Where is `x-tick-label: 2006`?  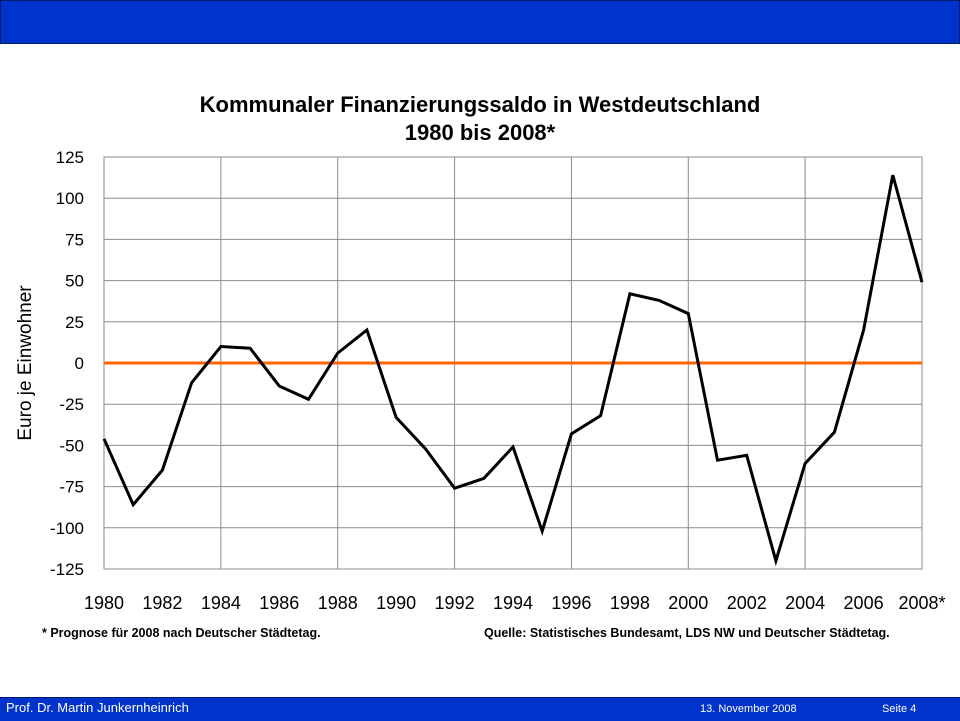 x-tick-label: 2006 is located at coordinates (864, 603).